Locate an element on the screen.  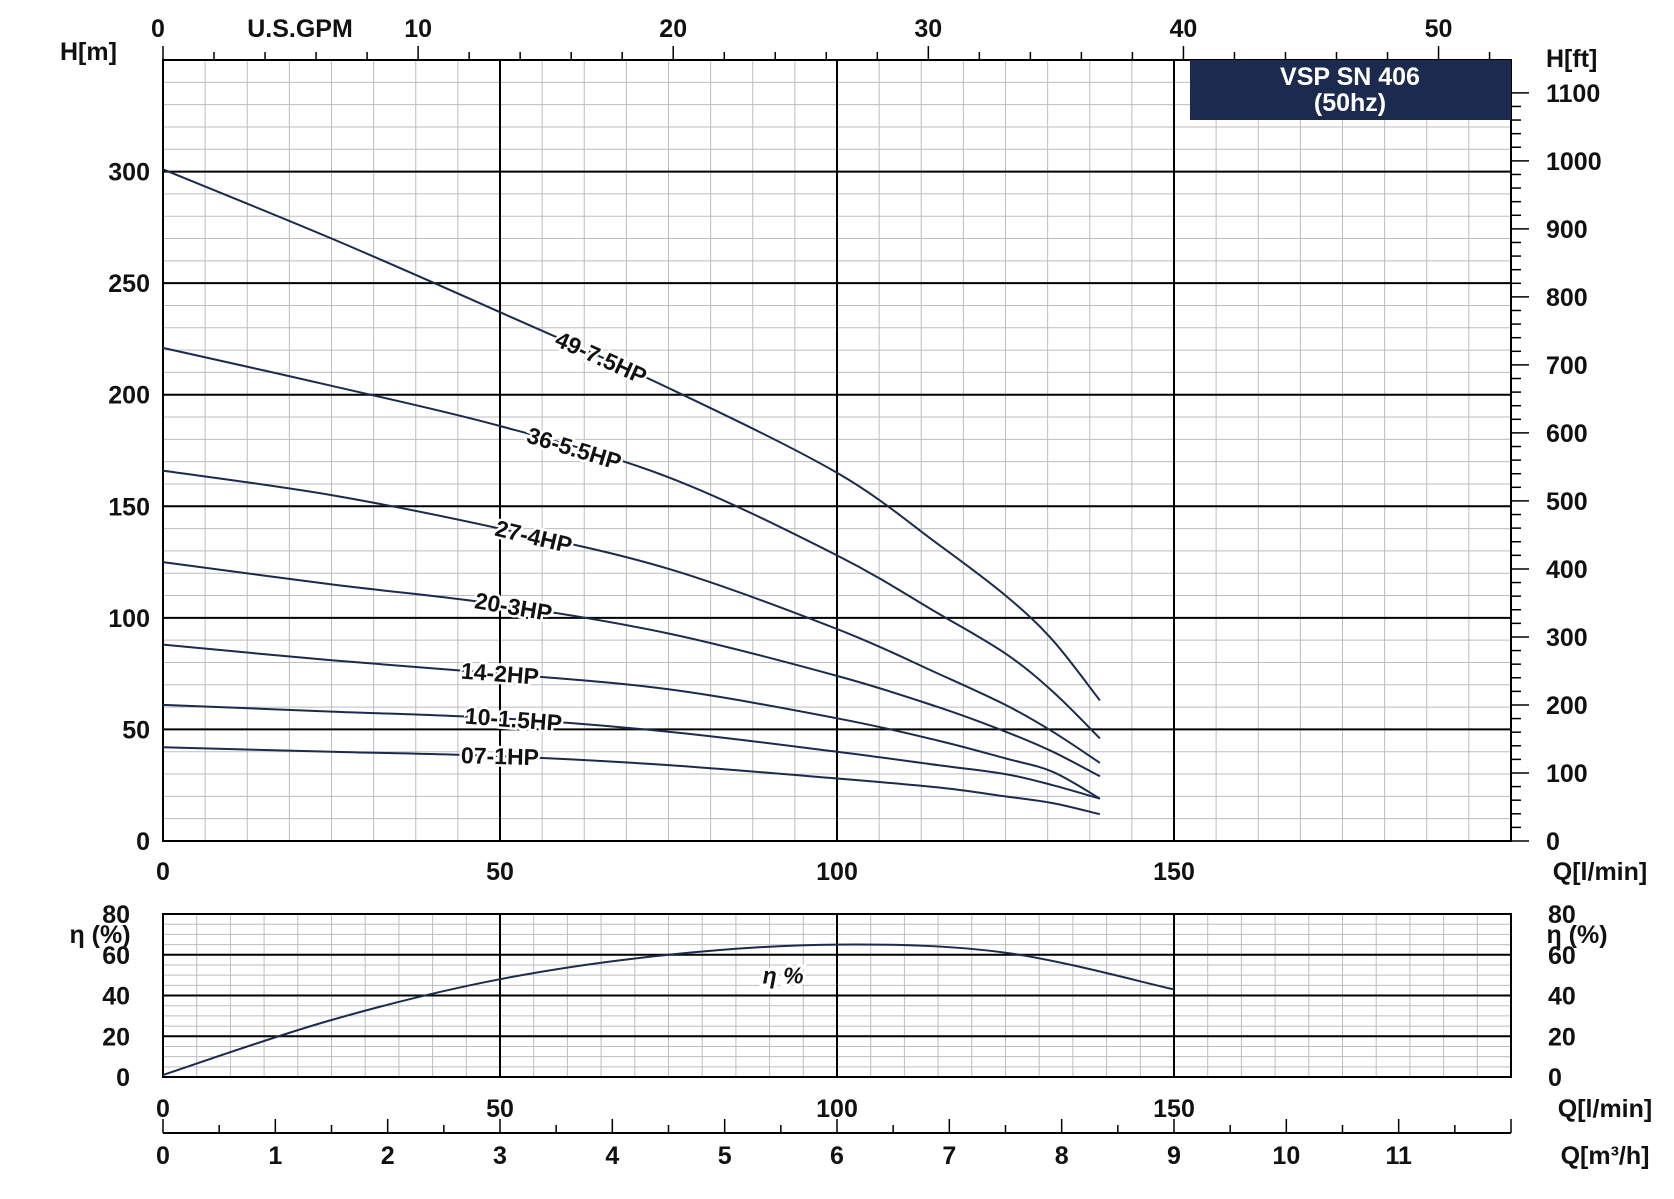
y2-tick-label: 700 is located at coordinates (1567, 366).